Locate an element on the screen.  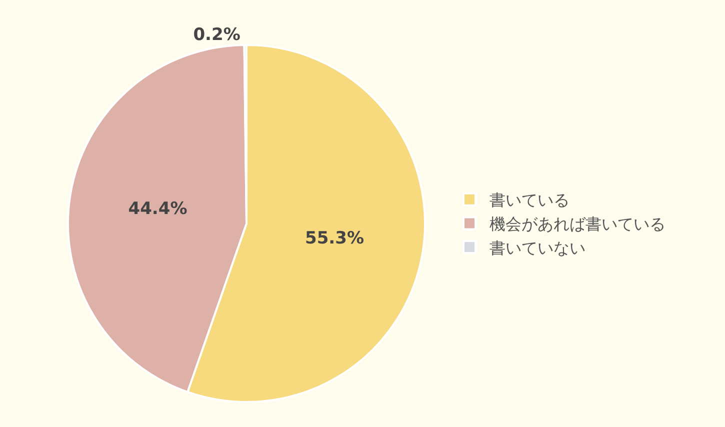
data-label: 0.2% is located at coordinates (216, 35).